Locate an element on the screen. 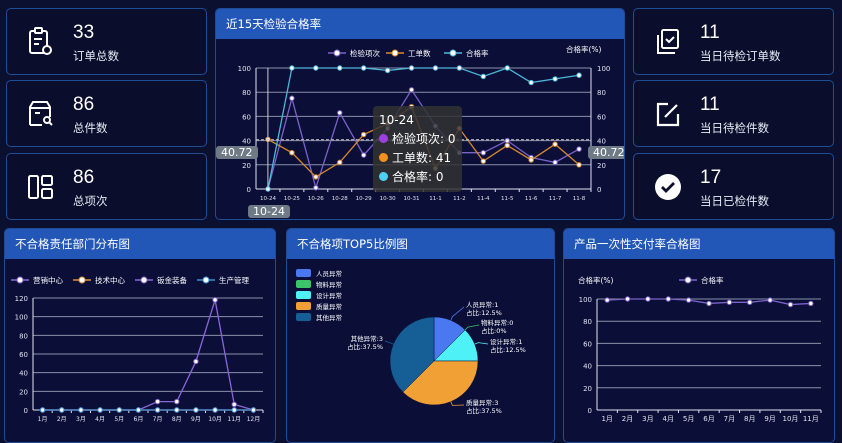 This screenshot has height=443, width=842. x-tick-label: 1月 is located at coordinates (606, 419).